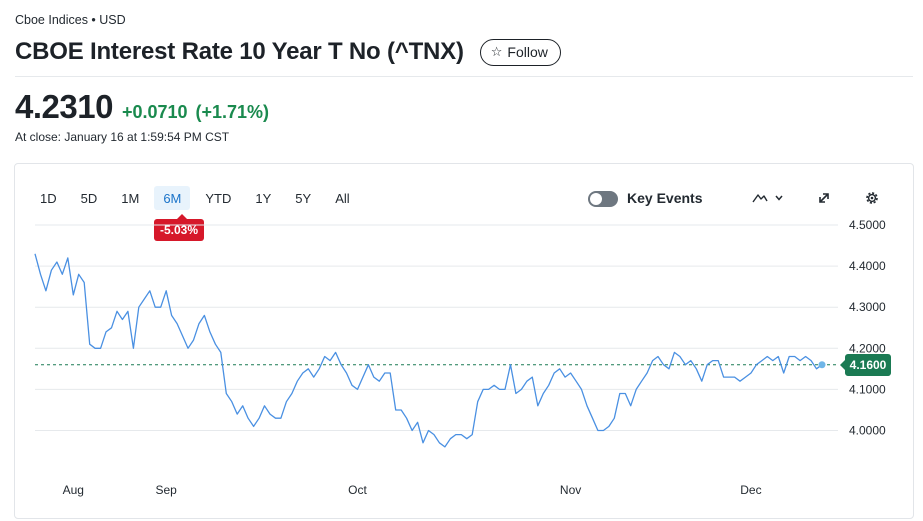  I want to click on current-price: 4.2310, so click(64, 106).